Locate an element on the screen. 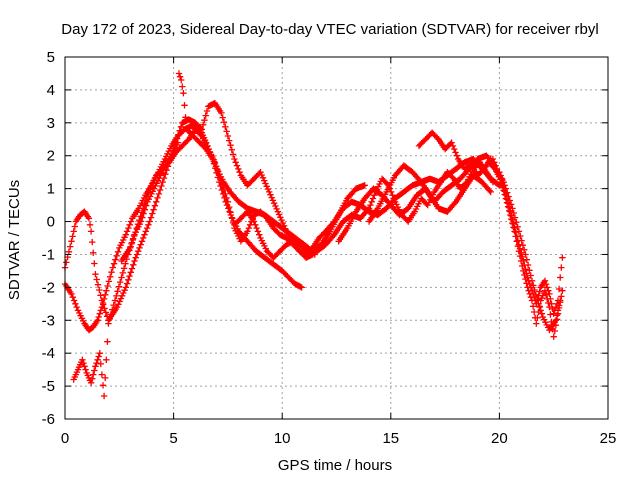 The height and width of the screenshot is (480, 640). x-tick-label: 5 is located at coordinates (173, 438).